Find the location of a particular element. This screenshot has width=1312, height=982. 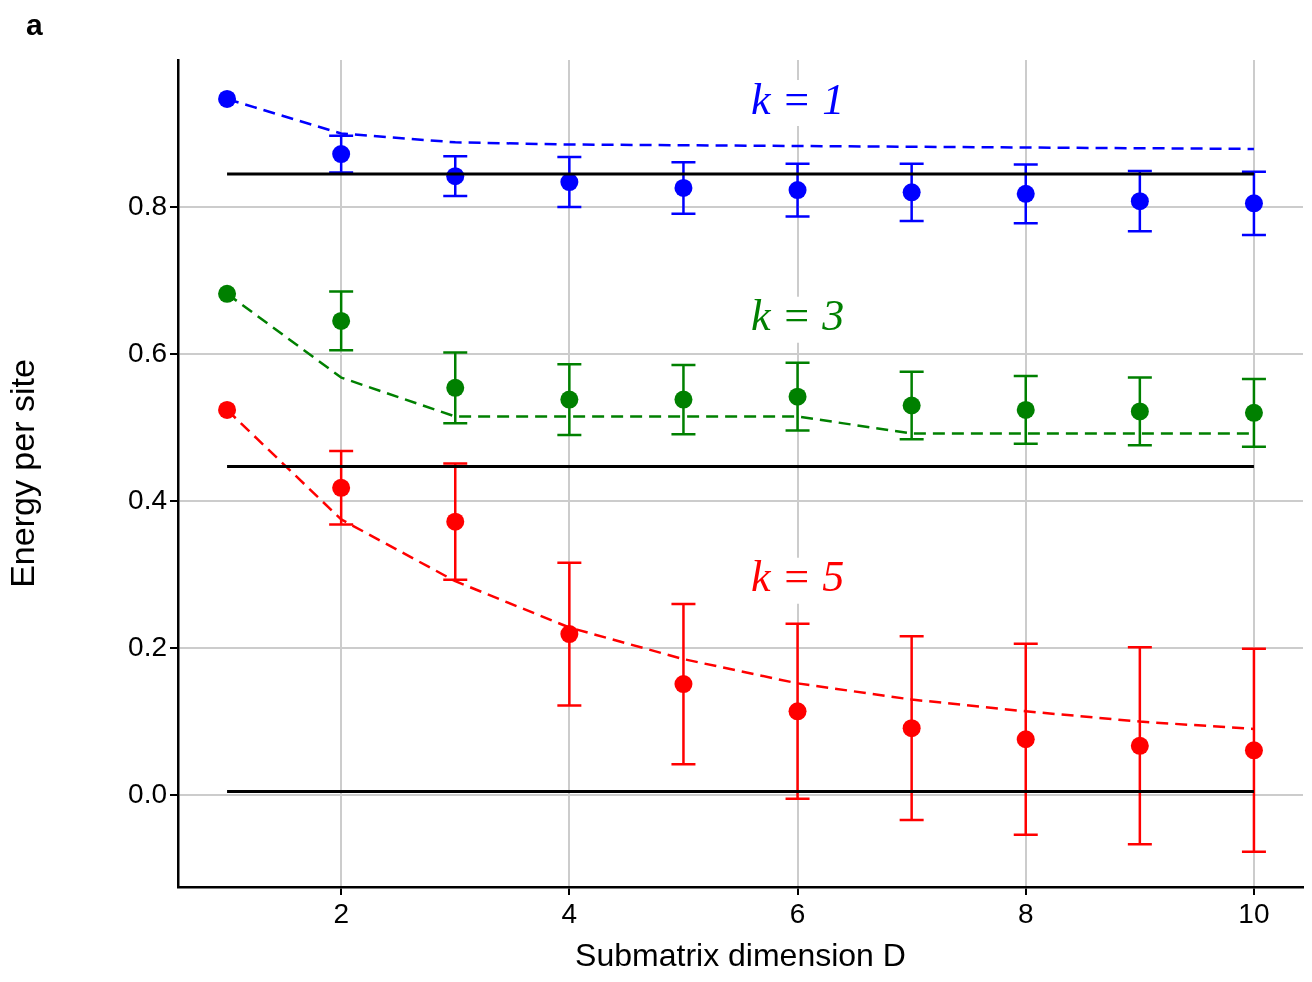

series-label: k = 1 is located at coordinates (797, 99).